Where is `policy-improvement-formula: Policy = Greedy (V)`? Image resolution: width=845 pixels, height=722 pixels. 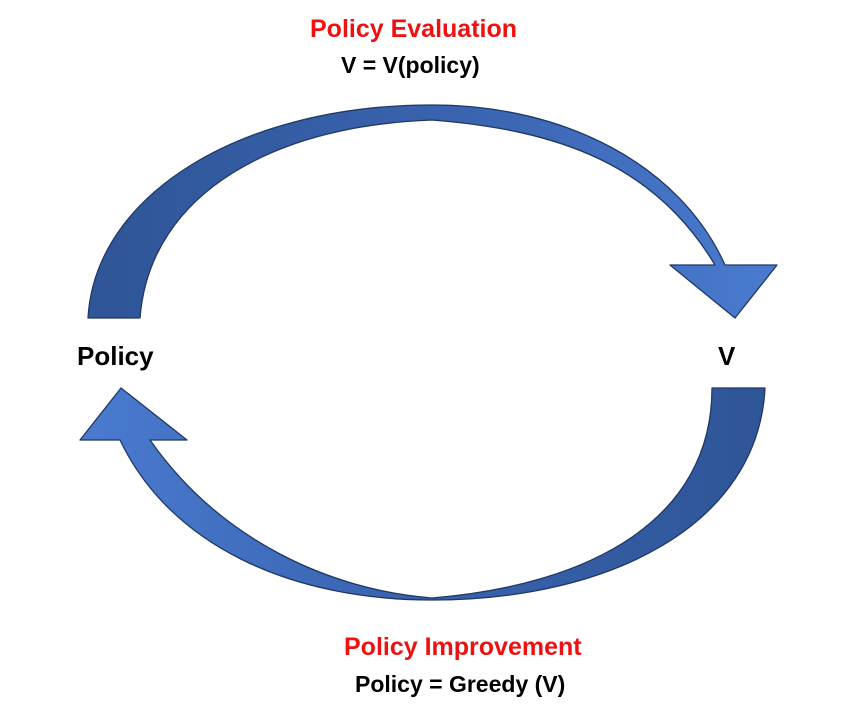 policy-improvement-formula: Policy = Greedy (V) is located at coordinates (460, 684).